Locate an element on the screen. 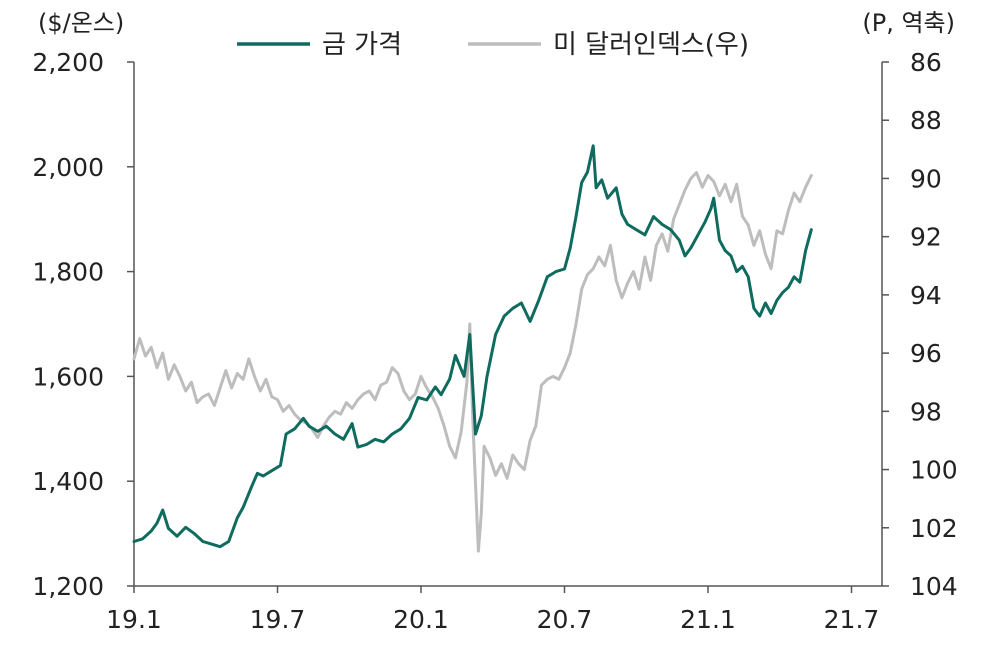 The image size is (987, 658). left-tick-label: 1,800 is located at coordinates (68, 272).